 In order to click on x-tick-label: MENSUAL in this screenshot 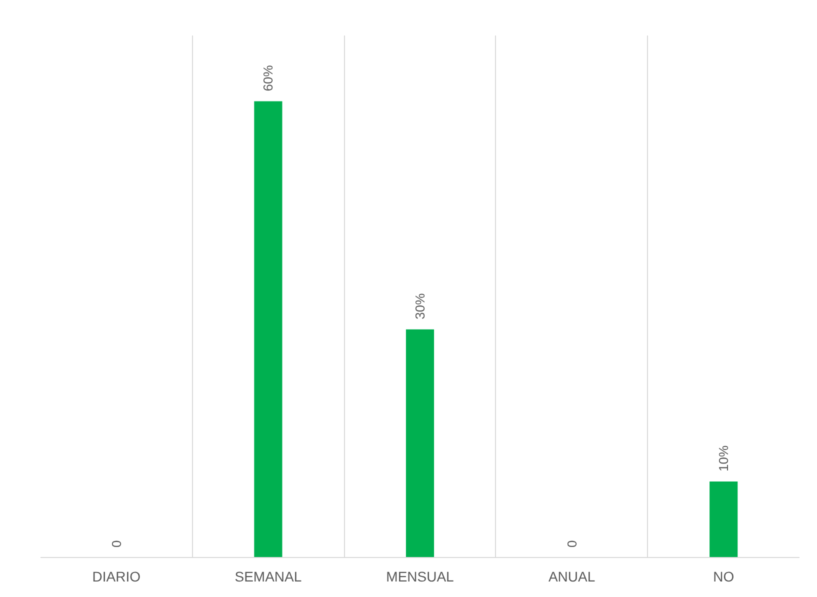, I will do `click(420, 576)`.